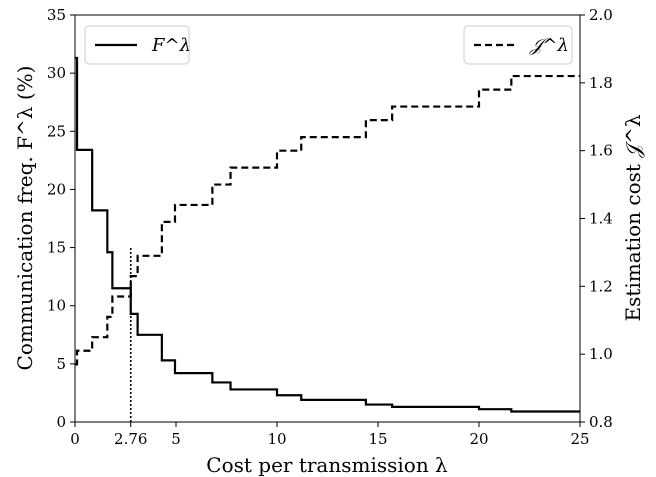 Image resolution: width=656 pixels, height=477 pixels. I want to click on y-right-tick-label: 1.2, so click(601, 286).